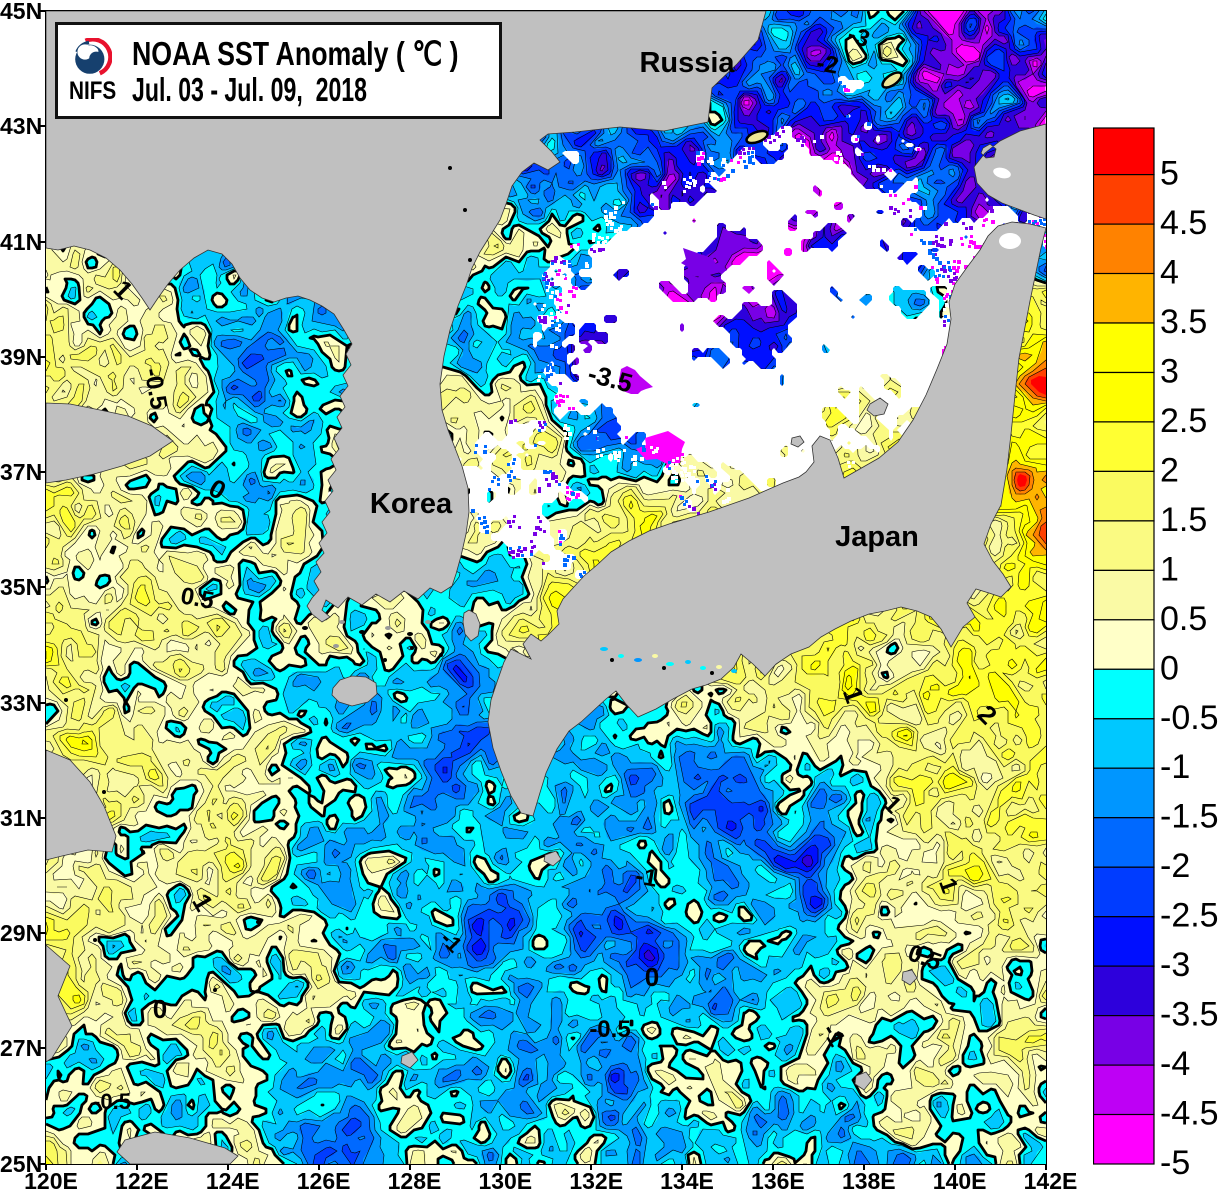 Image resolution: width=1220 pixels, height=1195 pixels. Describe the element at coordinates (411, 504) in the screenshot. I see `svg-text: Korea` at that location.